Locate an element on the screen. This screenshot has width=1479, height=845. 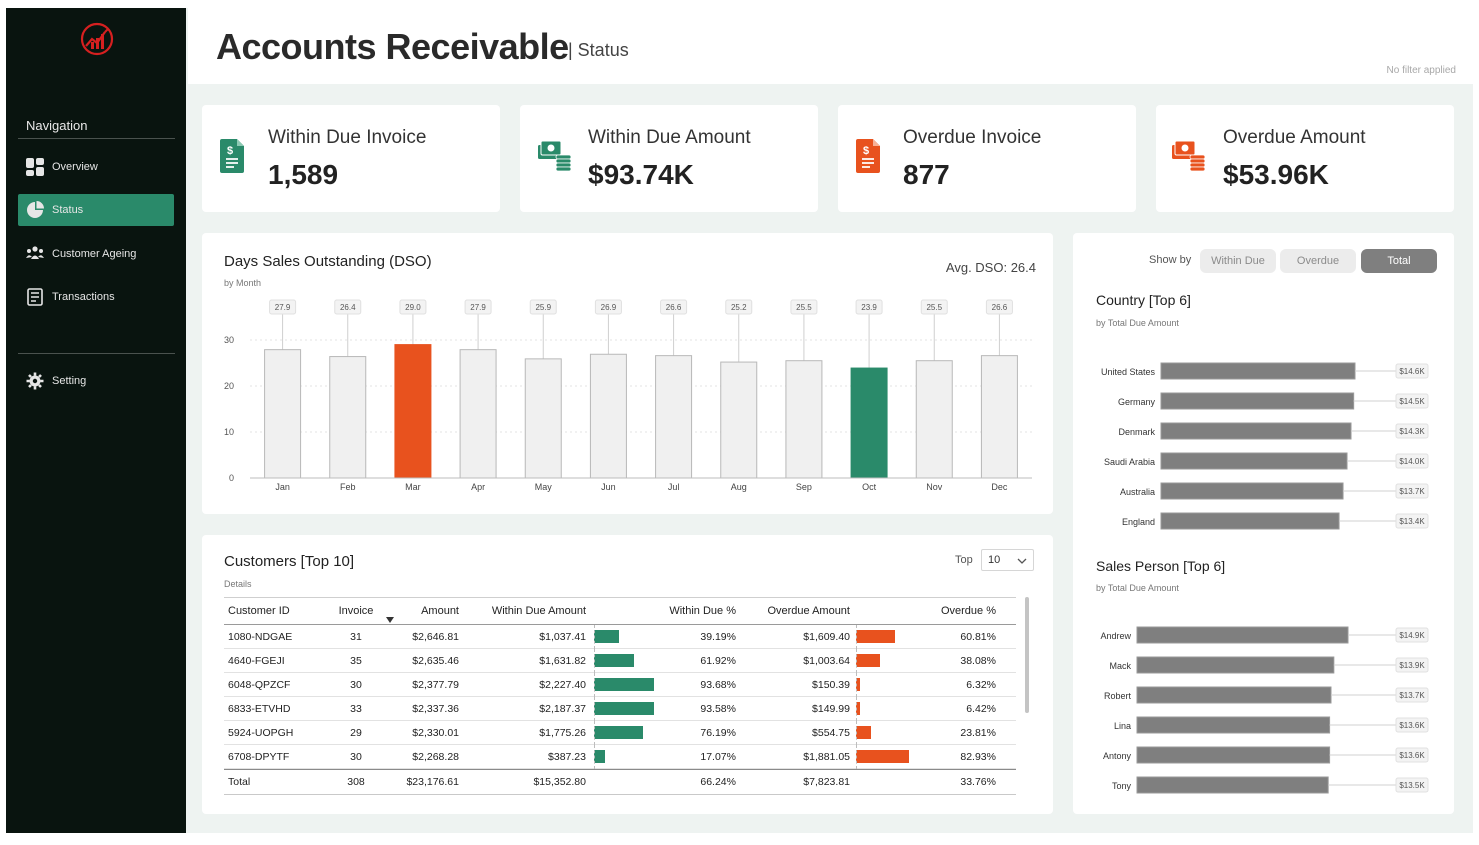
sidebar-item-transactions: Transactions is located at coordinates (96, 297).